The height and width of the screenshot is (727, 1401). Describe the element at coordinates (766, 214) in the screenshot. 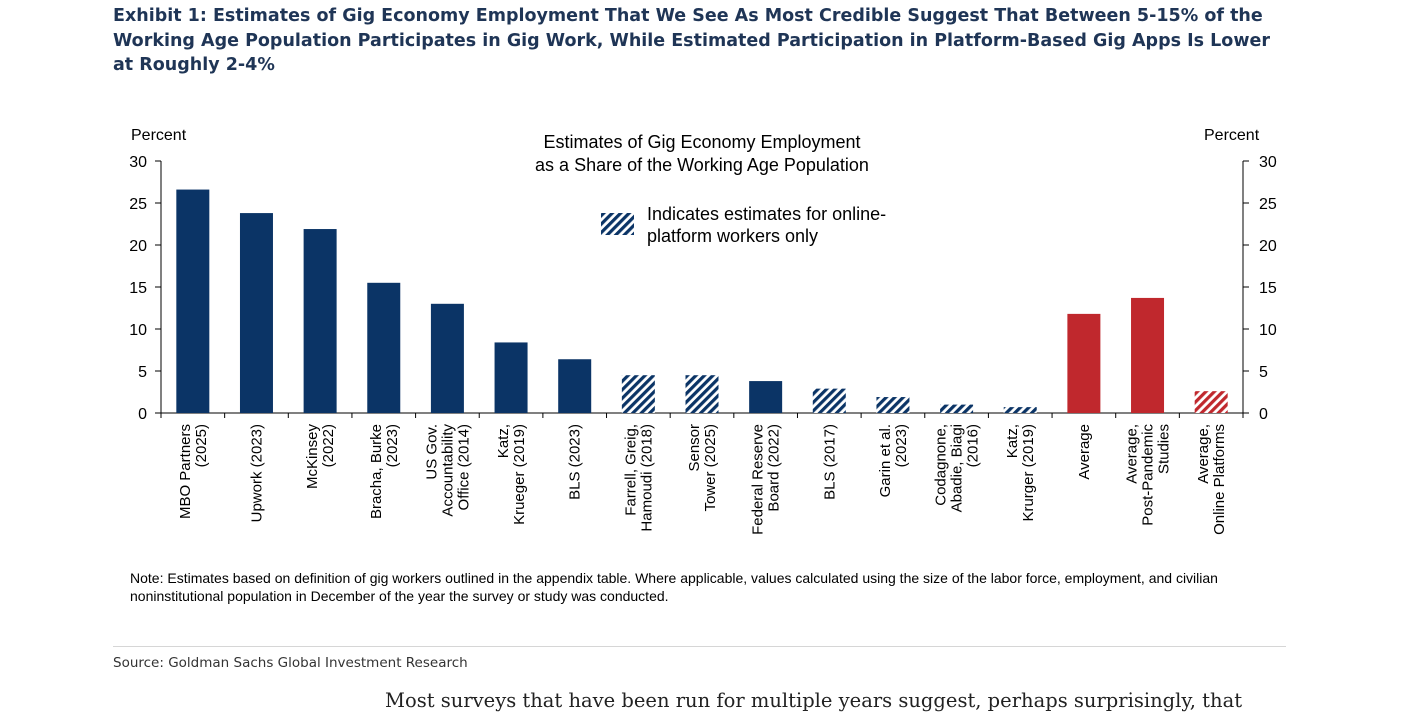

I see `legend-label: Indicates estimates for online-` at that location.